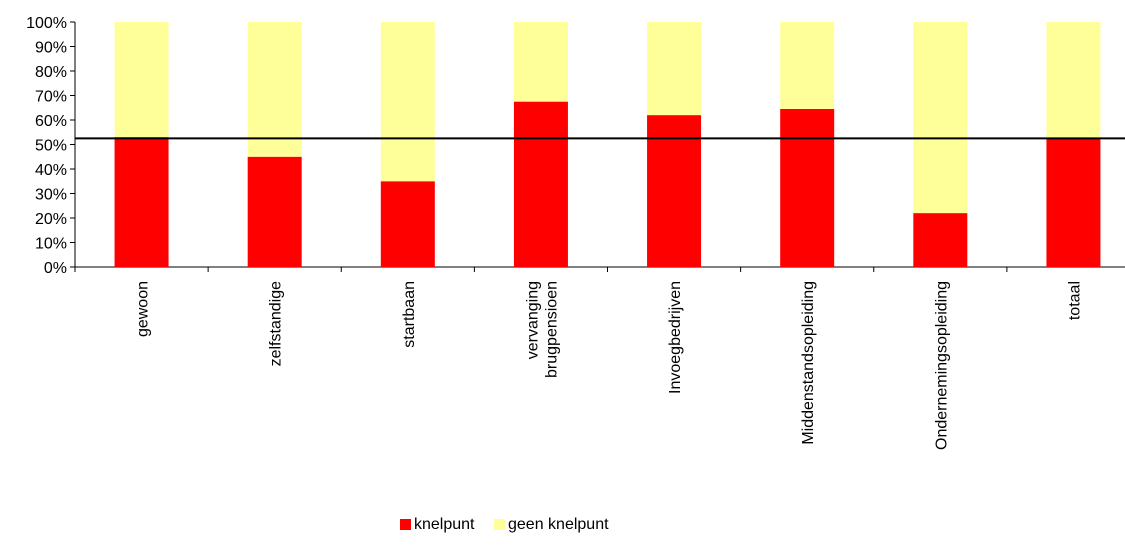 This screenshot has width=1125, height=545. Describe the element at coordinates (51, 170) in the screenshot. I see `y-tick-label: 40%` at that location.